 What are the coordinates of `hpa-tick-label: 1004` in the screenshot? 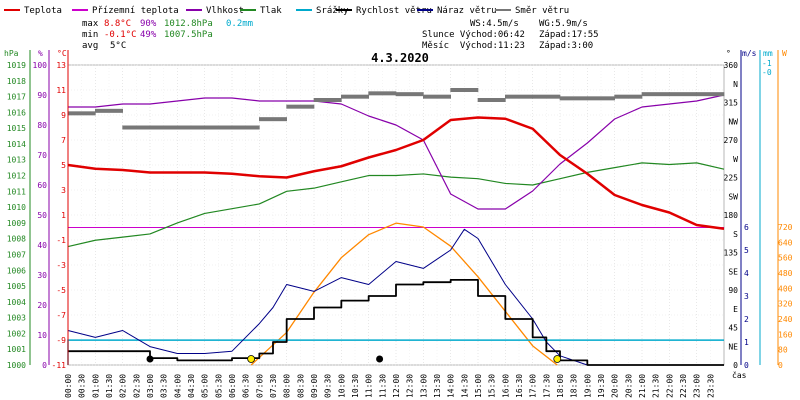 It's located at (16, 302).